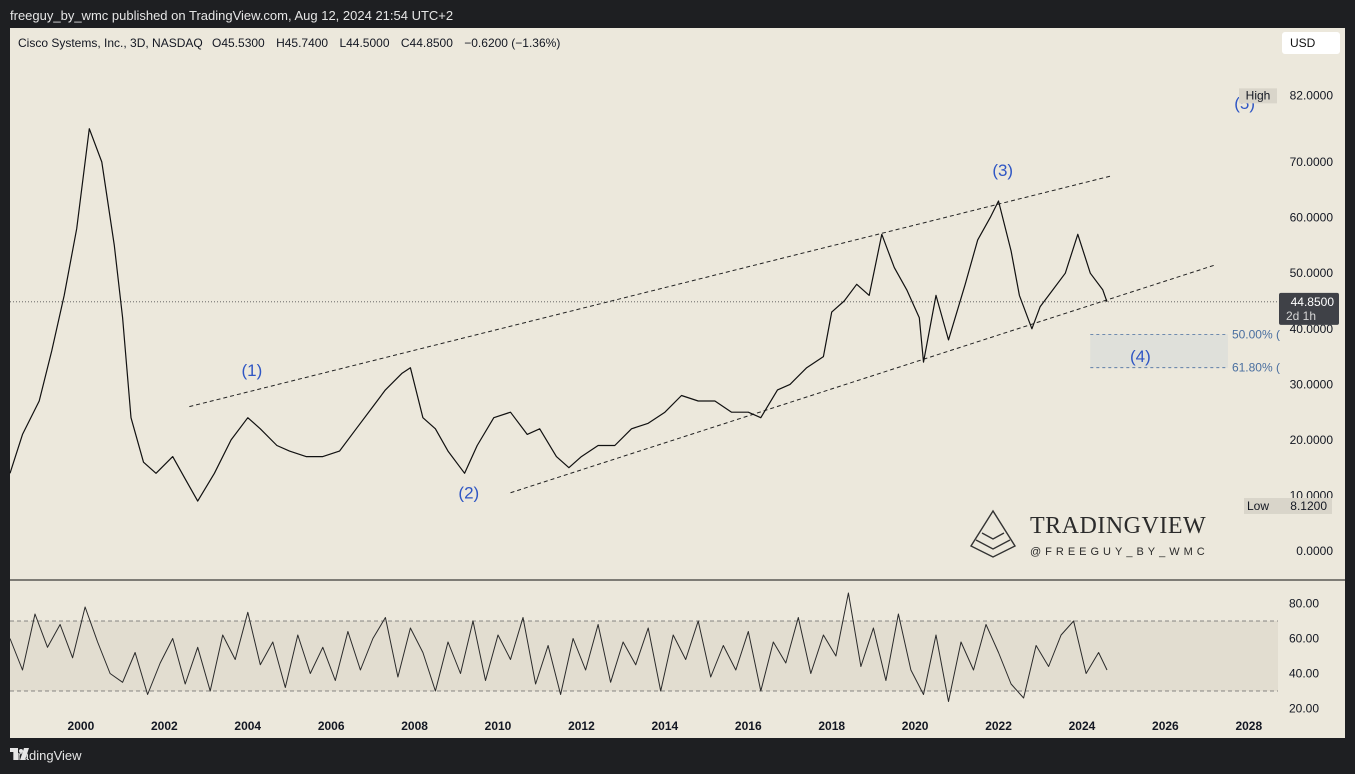 The width and height of the screenshot is (1355, 774). What do you see at coordinates (915, 726) in the screenshot?
I see `x-tick: 2020` at bounding box center [915, 726].